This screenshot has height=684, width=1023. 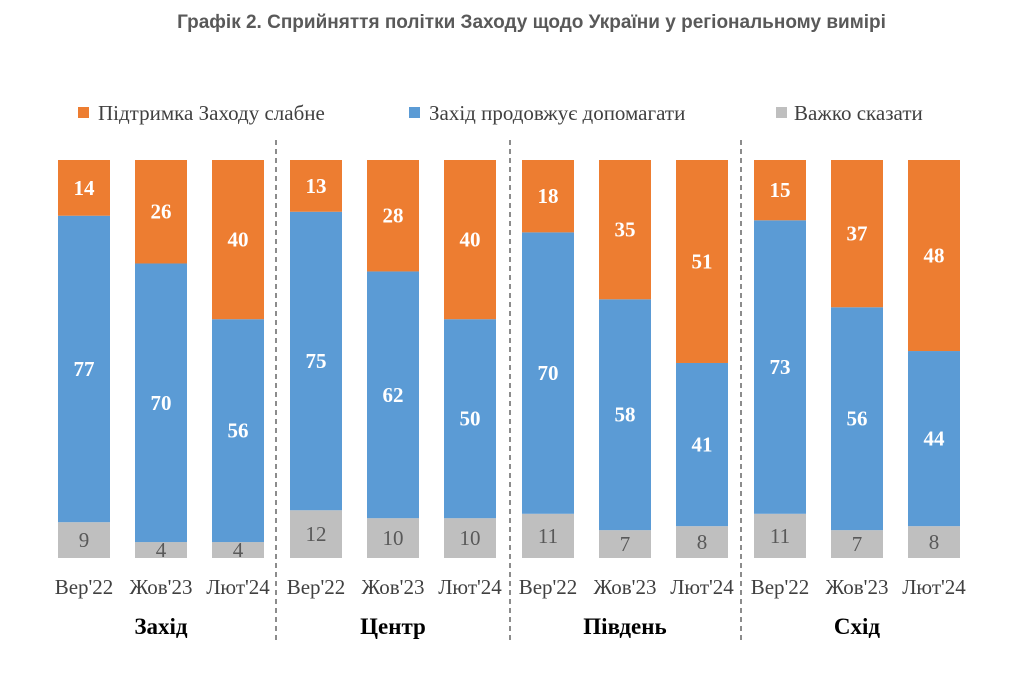 I want to click on data-label-g2-c1-s1: 12, so click(x=316, y=534).